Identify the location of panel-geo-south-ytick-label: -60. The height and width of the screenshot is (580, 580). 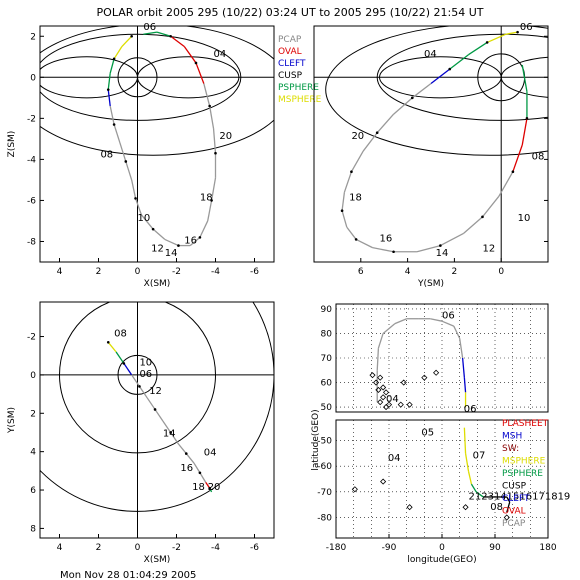
(324, 467).